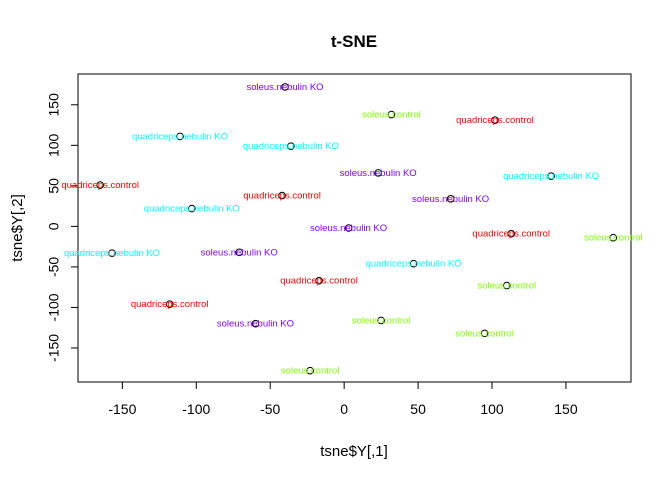 This screenshot has height=480, width=672. What do you see at coordinates (492, 409) in the screenshot?
I see `x-tick-label: 100` at bounding box center [492, 409].